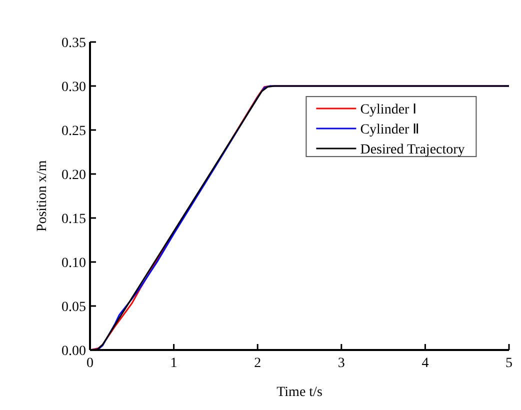 This screenshot has width=521, height=410. What do you see at coordinates (74, 219) in the screenshot?
I see `y-tick-label: 0.15` at bounding box center [74, 219].